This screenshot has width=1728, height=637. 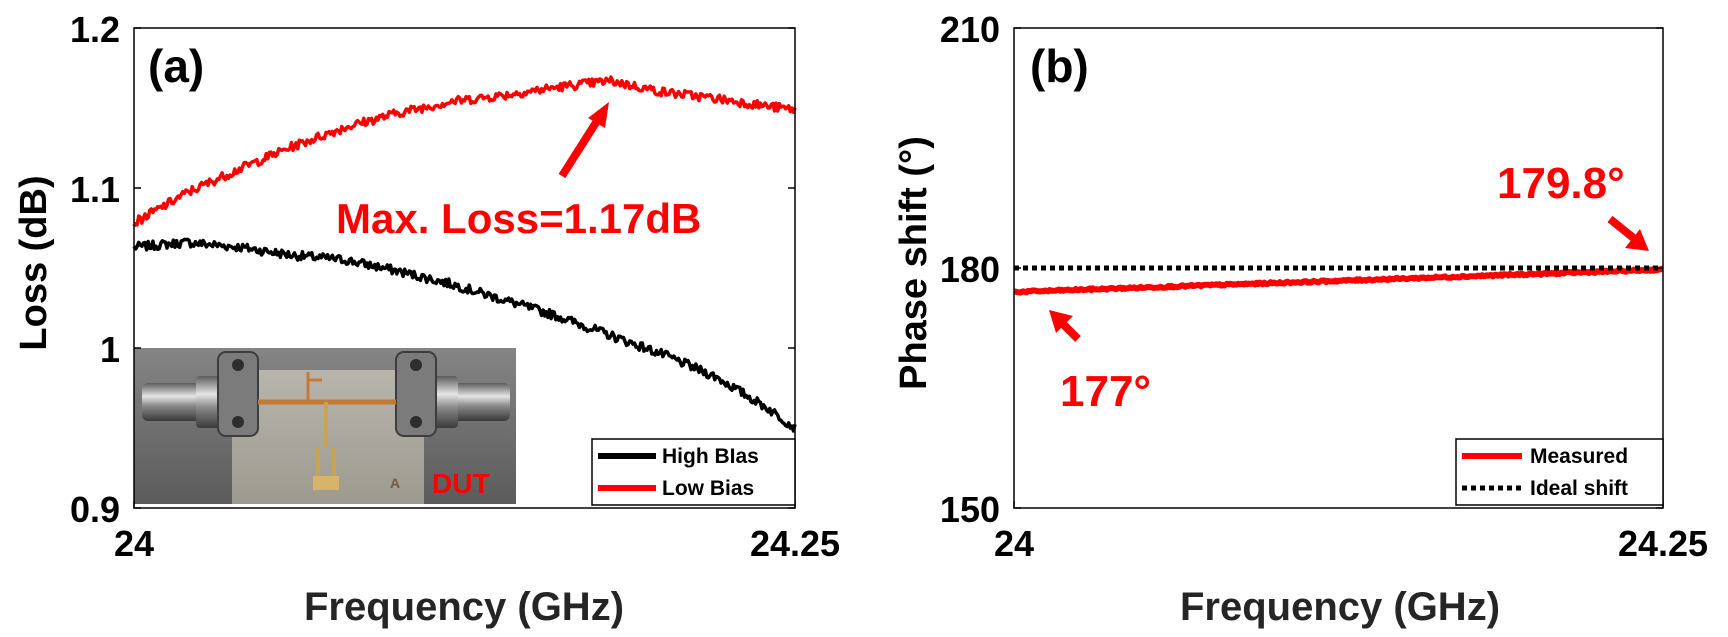 What do you see at coordinates (461, 483) in the screenshot?
I see `dut-label: DUT` at bounding box center [461, 483].